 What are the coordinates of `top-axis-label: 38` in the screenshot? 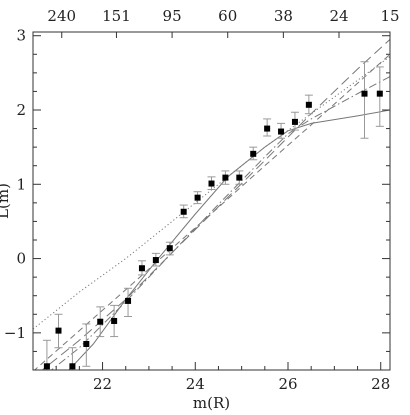 It's located at (283, 16).